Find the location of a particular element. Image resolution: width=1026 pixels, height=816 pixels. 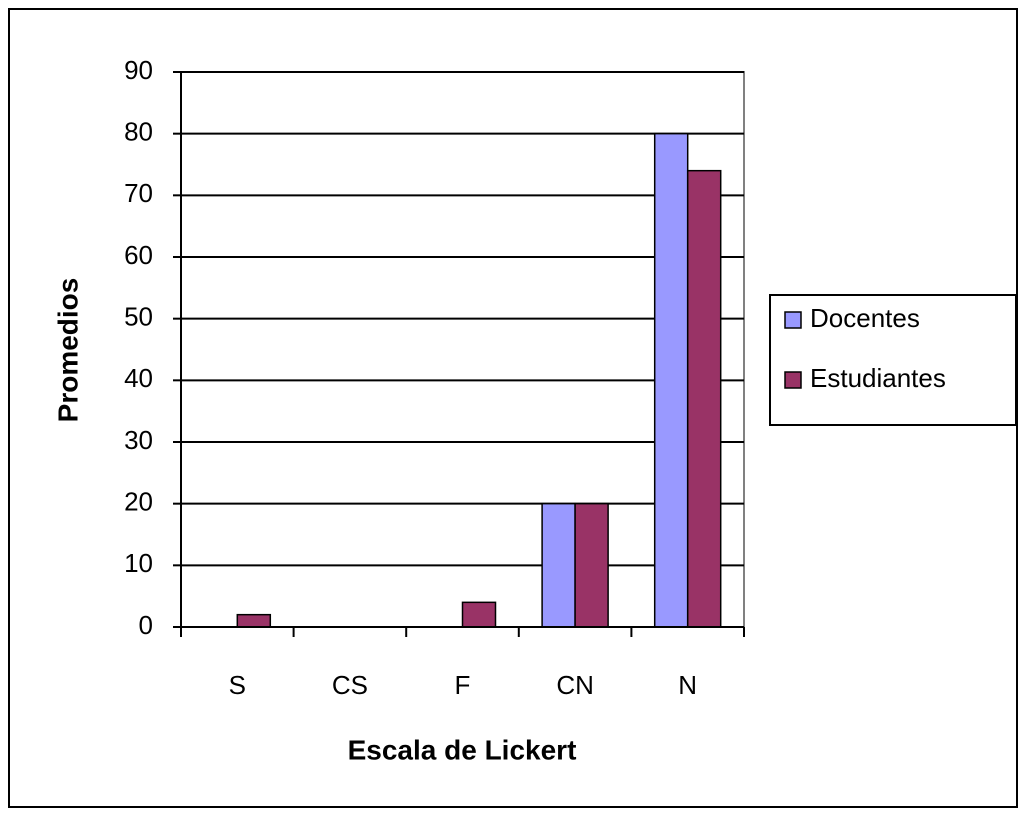

y-axis-title: Promedios is located at coordinates (67, 350).